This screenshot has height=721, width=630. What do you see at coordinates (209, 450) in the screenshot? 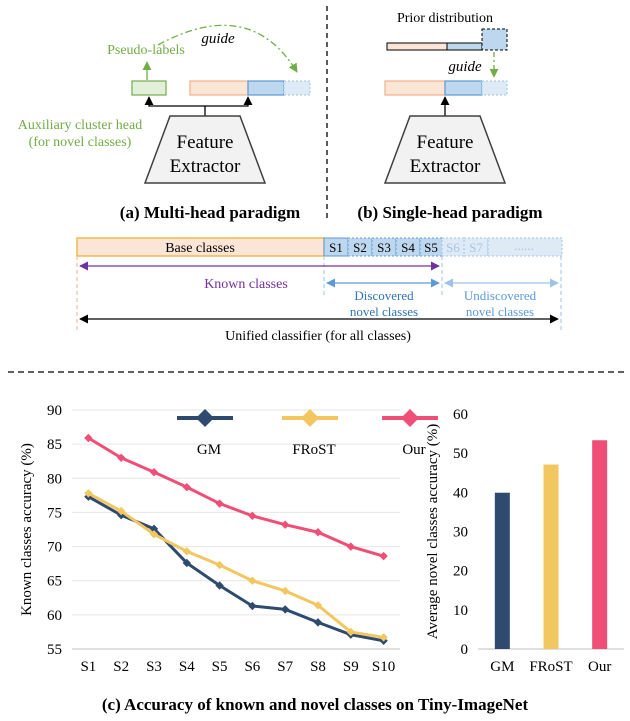
I see `legend-label-gm: GM` at bounding box center [209, 450].